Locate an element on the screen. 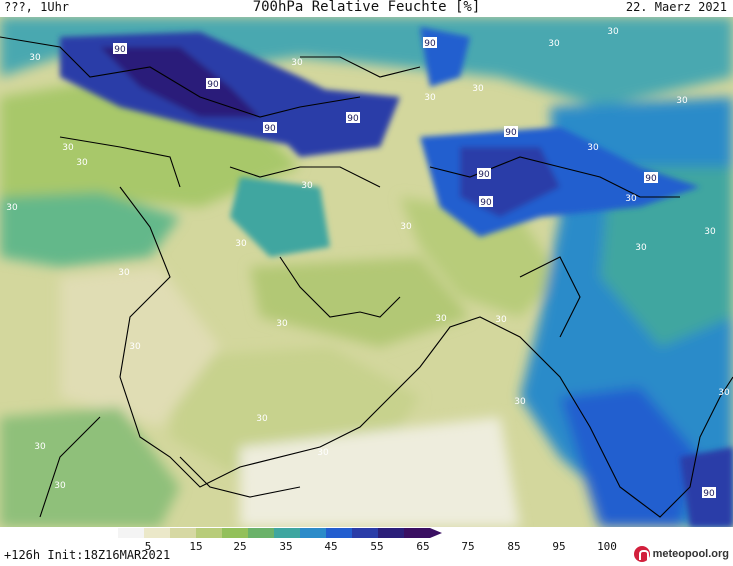 This screenshot has height=566, width=733. brand-text: meteopool.org is located at coordinates (690, 554).